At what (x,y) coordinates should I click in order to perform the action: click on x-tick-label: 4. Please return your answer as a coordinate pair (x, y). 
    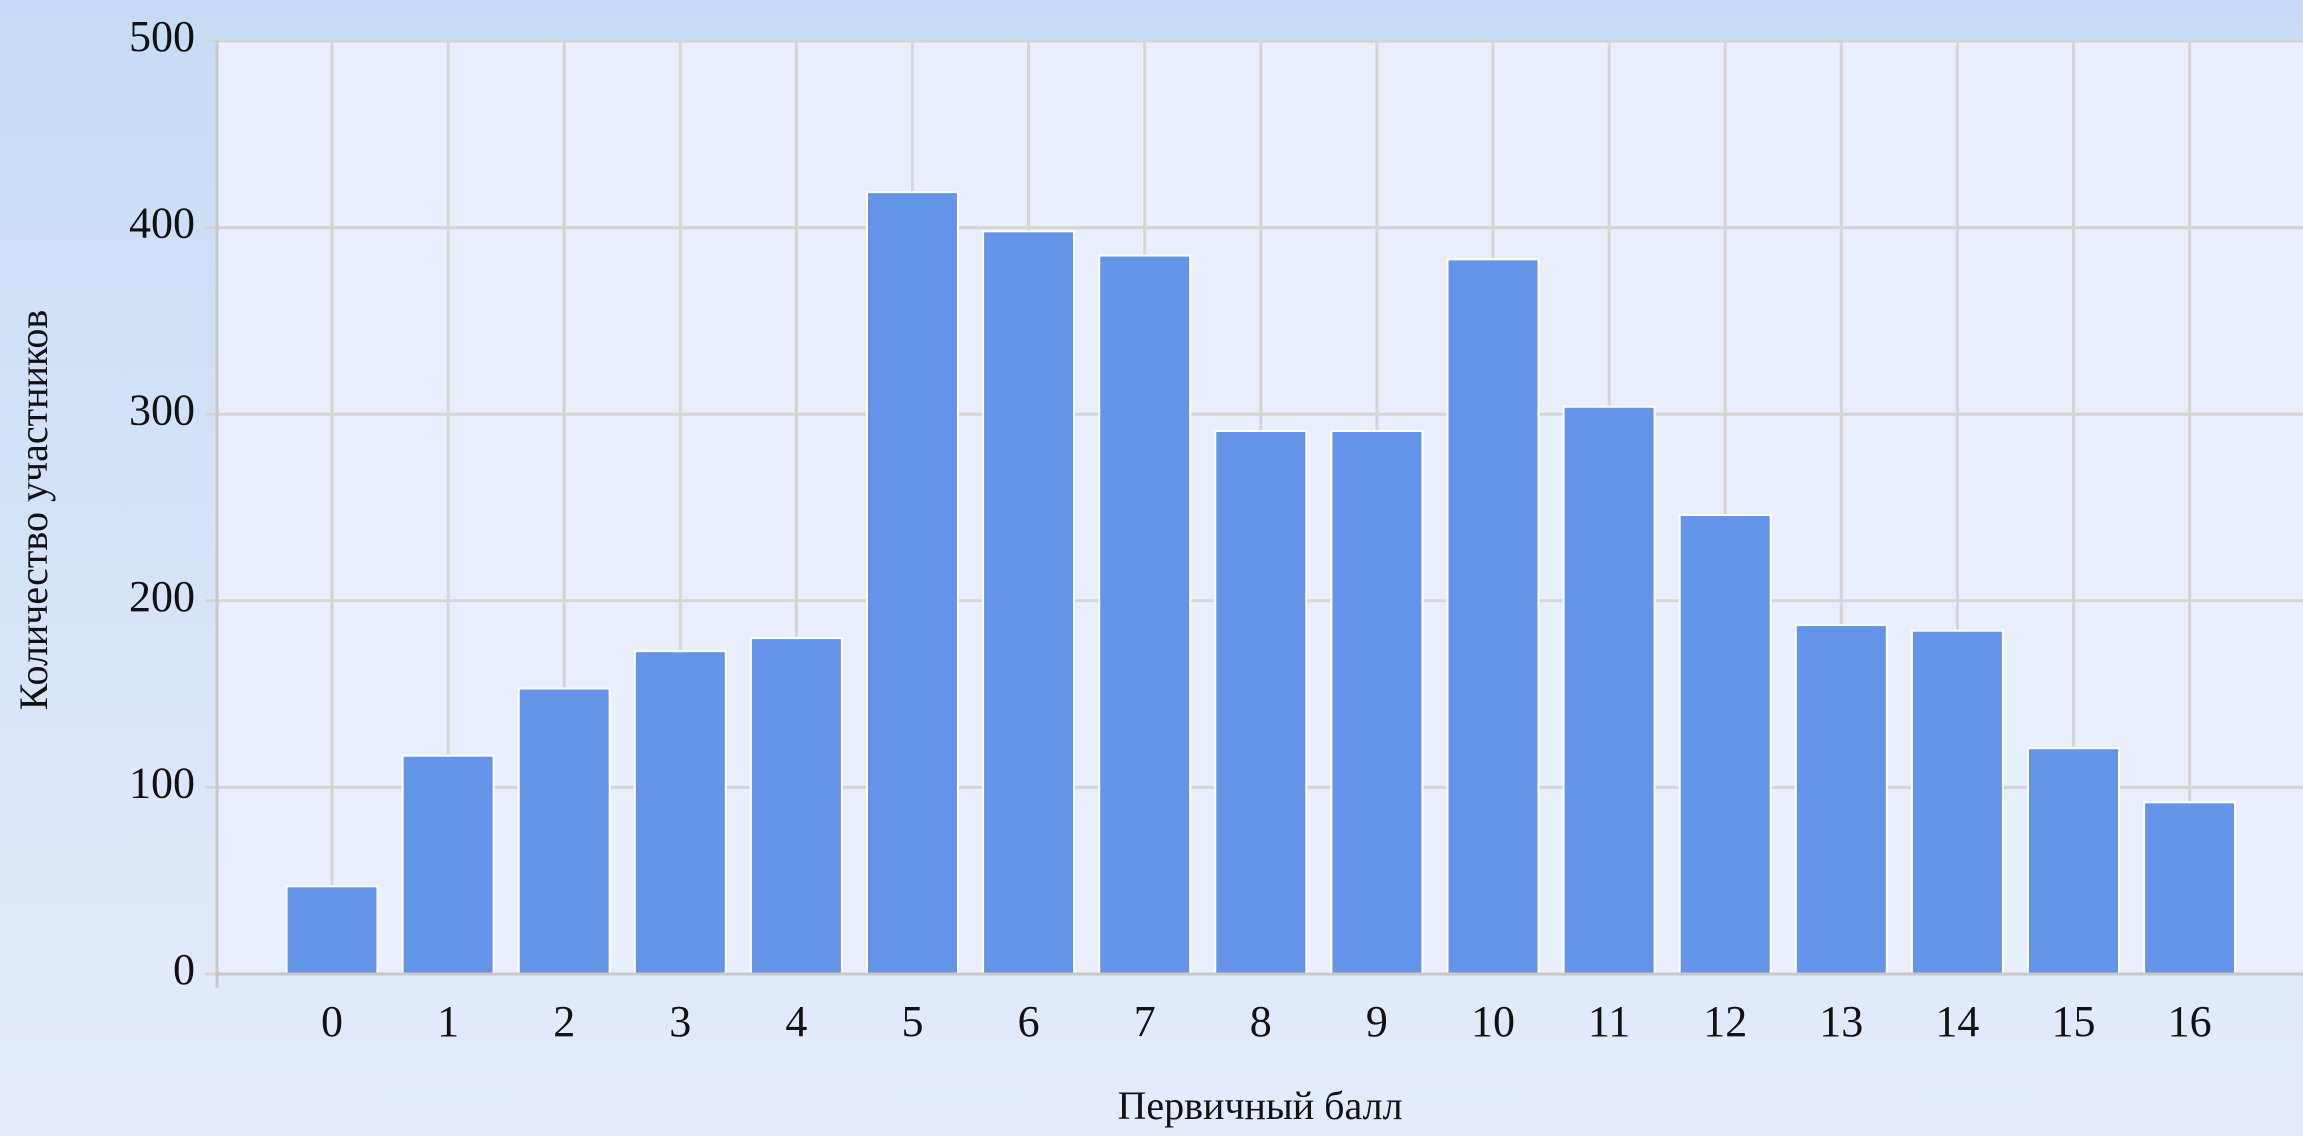
    Looking at the image, I should click on (796, 1021).